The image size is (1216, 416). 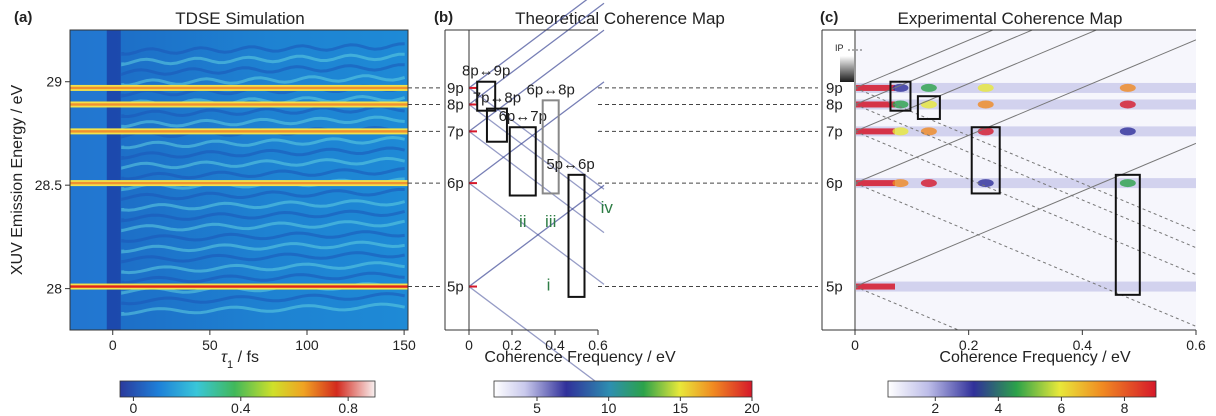 I want to click on ip-indicator, so click(x=847, y=69).